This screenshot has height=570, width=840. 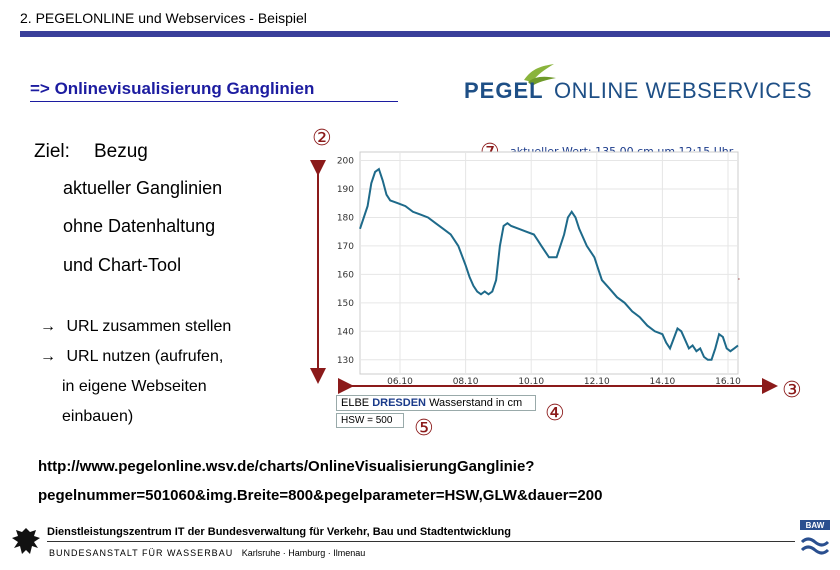 I want to click on section-subtitle: => Onlinevisualisierung Ganglinien, so click(x=172, y=88).